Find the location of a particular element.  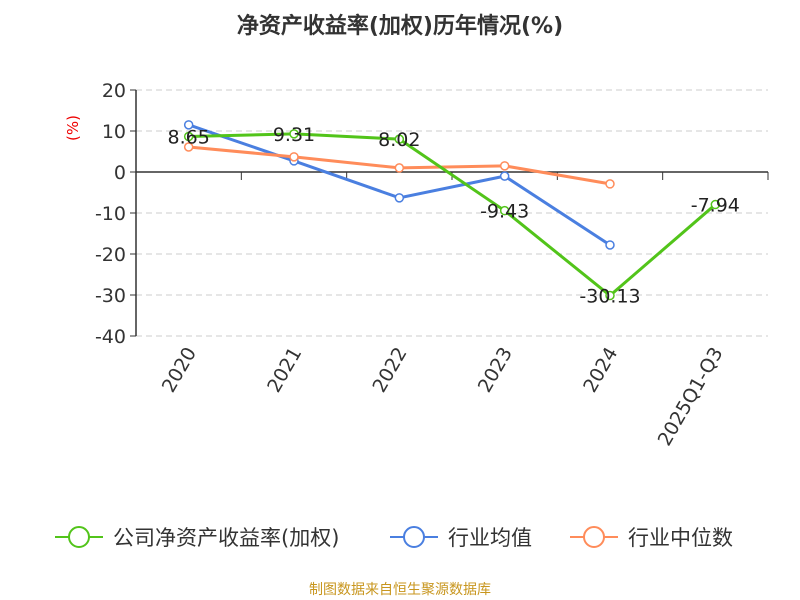

data-label: -30.13 is located at coordinates (609, 297).